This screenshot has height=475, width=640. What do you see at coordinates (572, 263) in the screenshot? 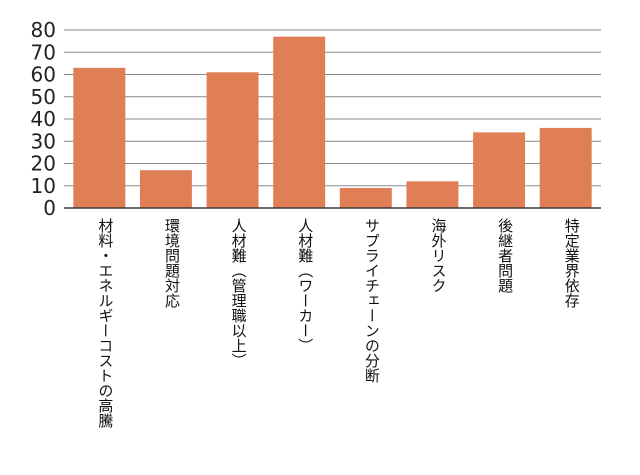
I see `category-label: 特定業界依存` at bounding box center [572, 263].